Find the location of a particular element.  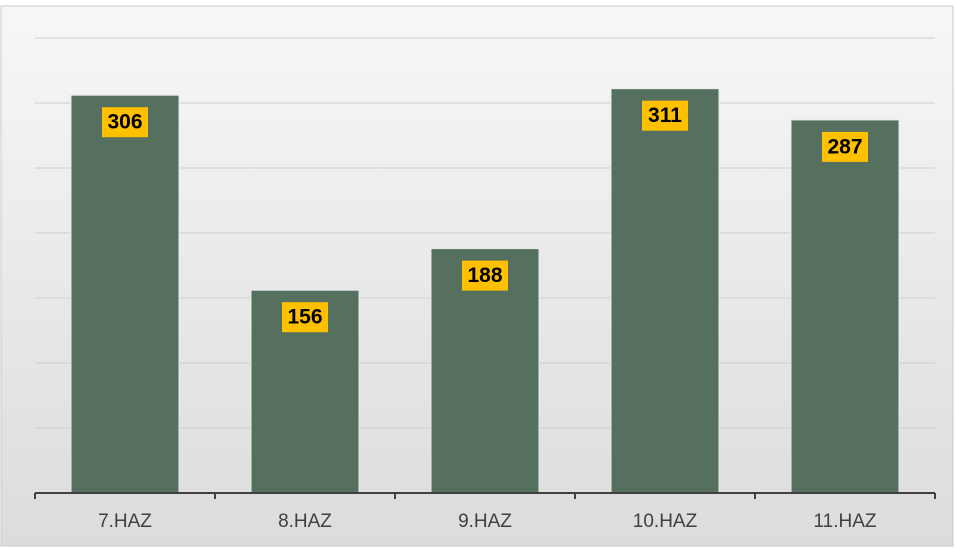

x-tick-label: 8.HAZ is located at coordinates (305, 521).